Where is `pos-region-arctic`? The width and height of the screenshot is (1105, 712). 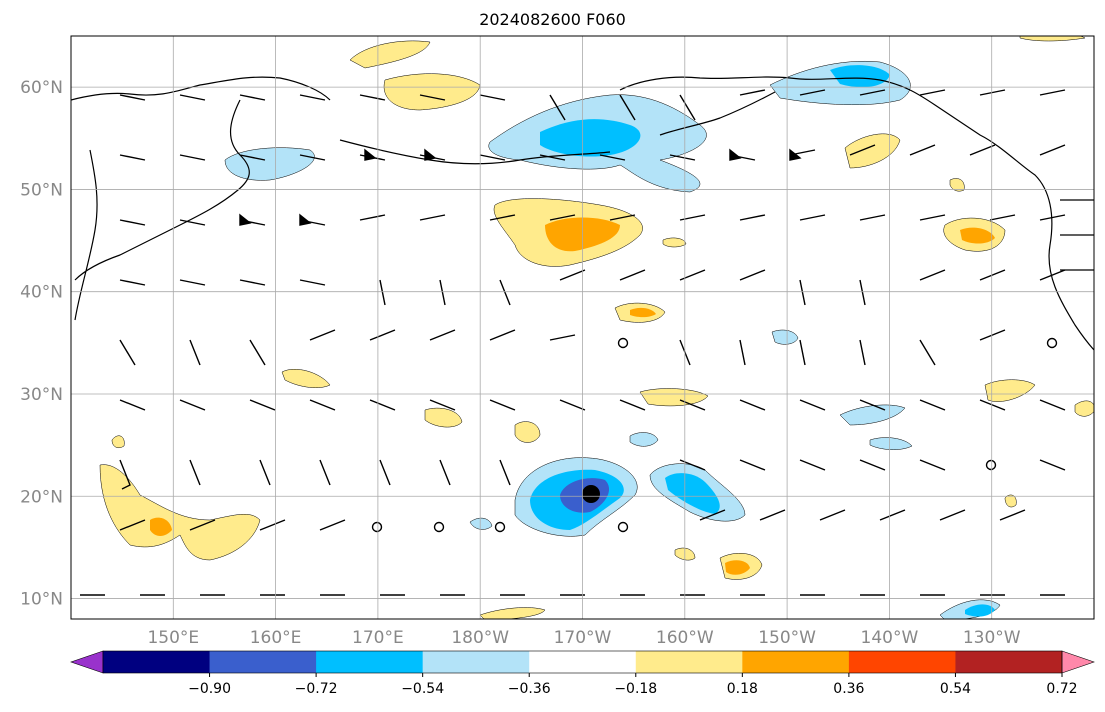 pos-region-arctic is located at coordinates (390, 54).